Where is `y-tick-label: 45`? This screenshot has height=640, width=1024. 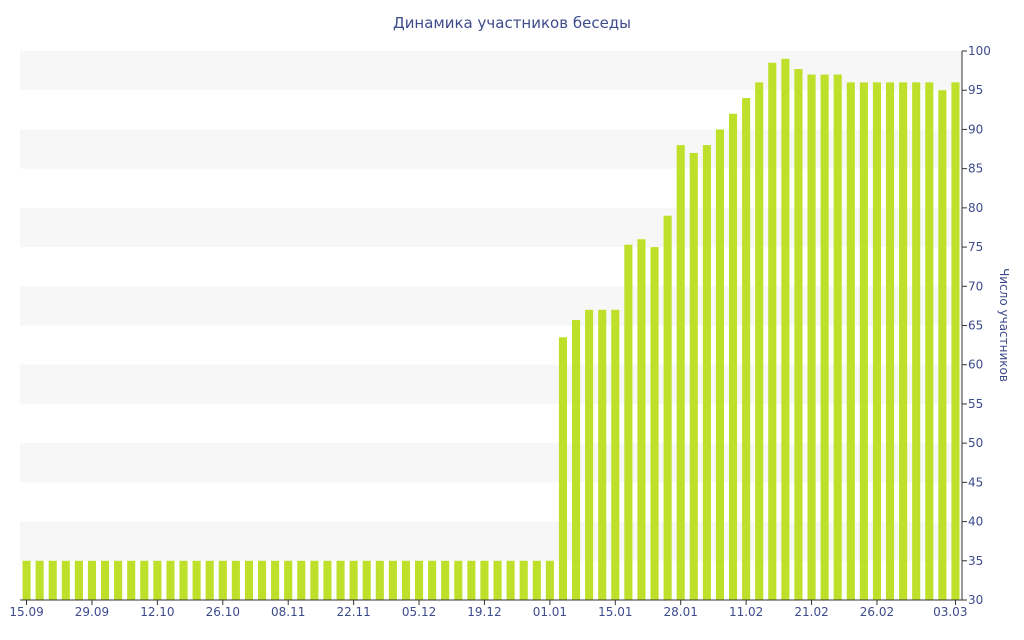
y-tick-label: 45 is located at coordinates (975, 482).